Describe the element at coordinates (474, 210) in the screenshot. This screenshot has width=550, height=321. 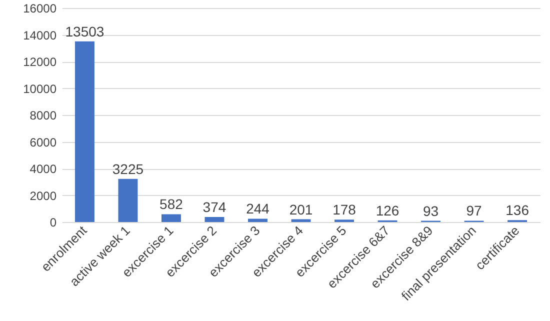
I see `data-label: 97` at that location.